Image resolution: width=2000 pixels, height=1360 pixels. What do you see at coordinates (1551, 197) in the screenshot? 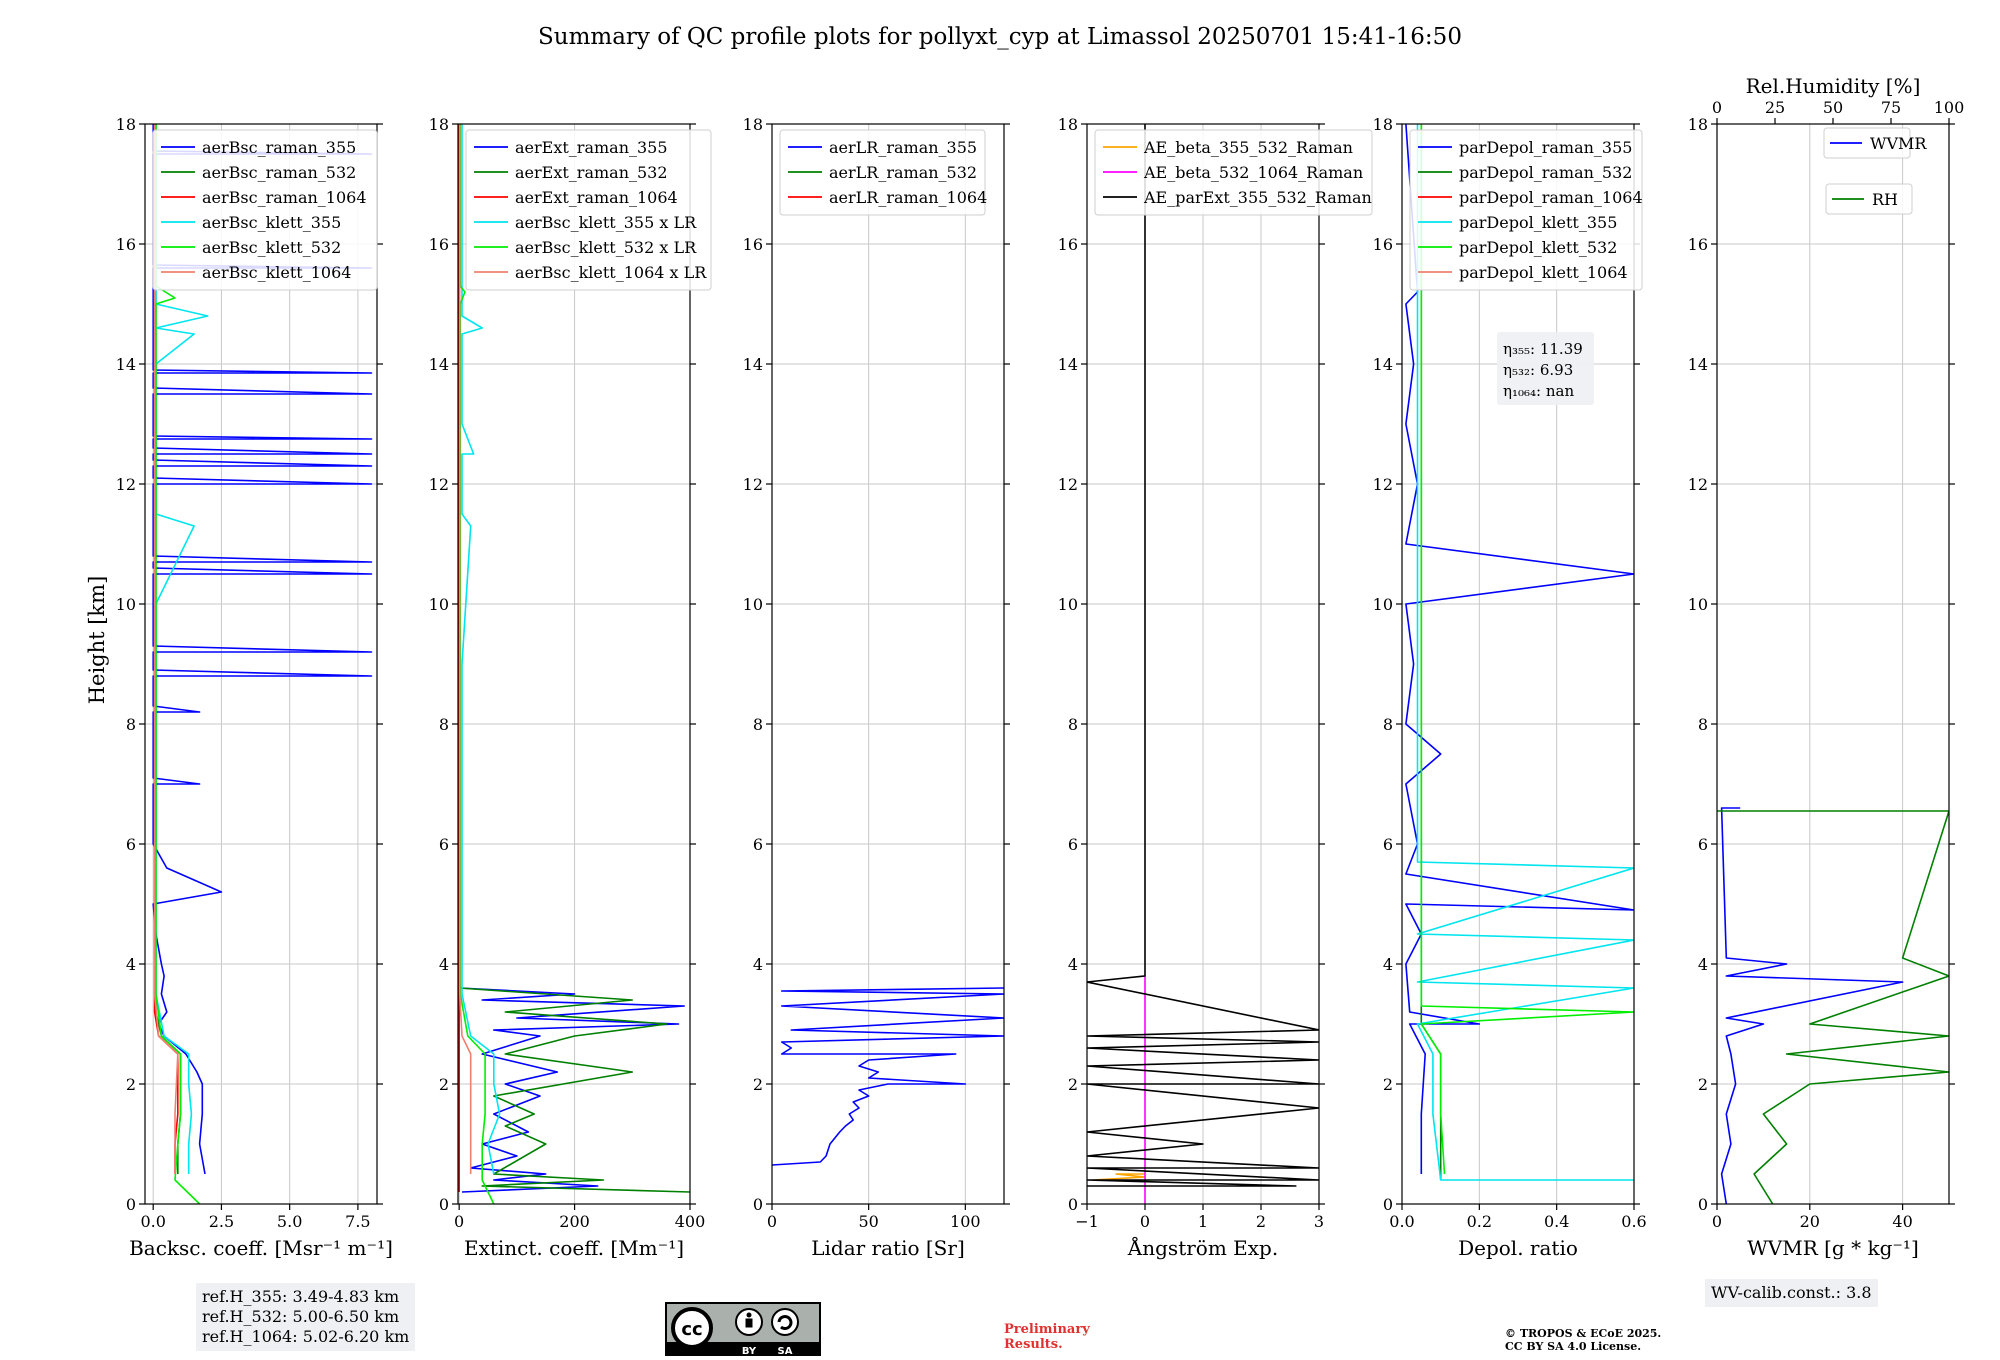
I see `legend-entry: parDepol_raman_1064` at bounding box center [1551, 197].